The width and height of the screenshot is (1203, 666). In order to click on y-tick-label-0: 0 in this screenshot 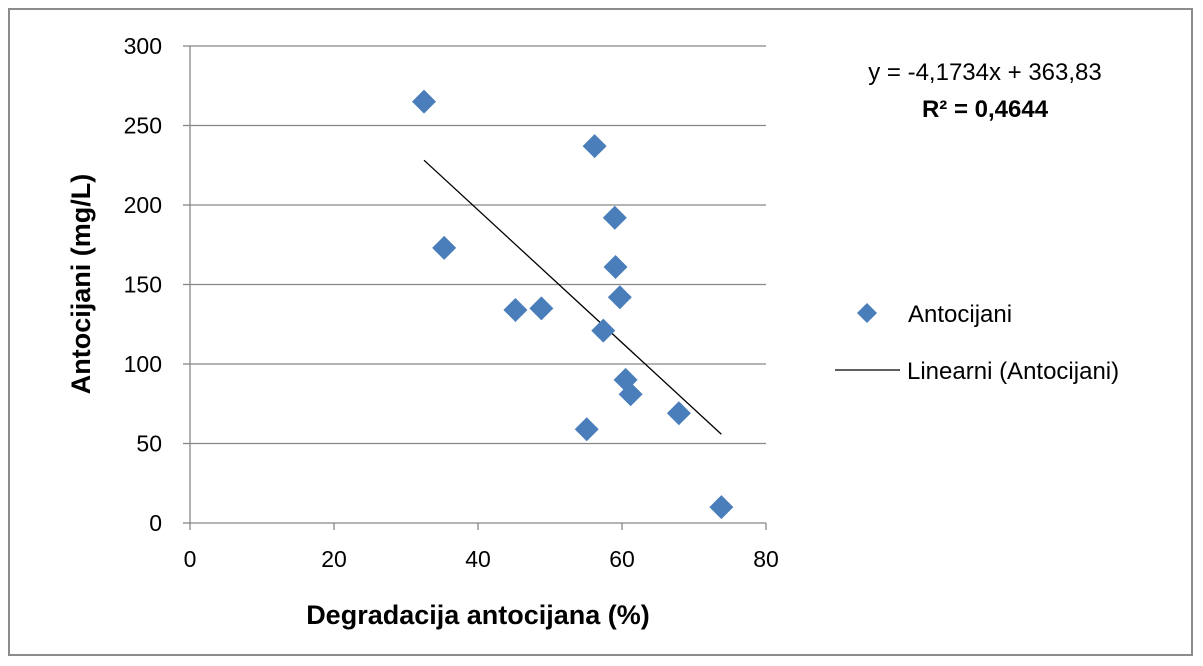, I will do `click(155, 523)`.